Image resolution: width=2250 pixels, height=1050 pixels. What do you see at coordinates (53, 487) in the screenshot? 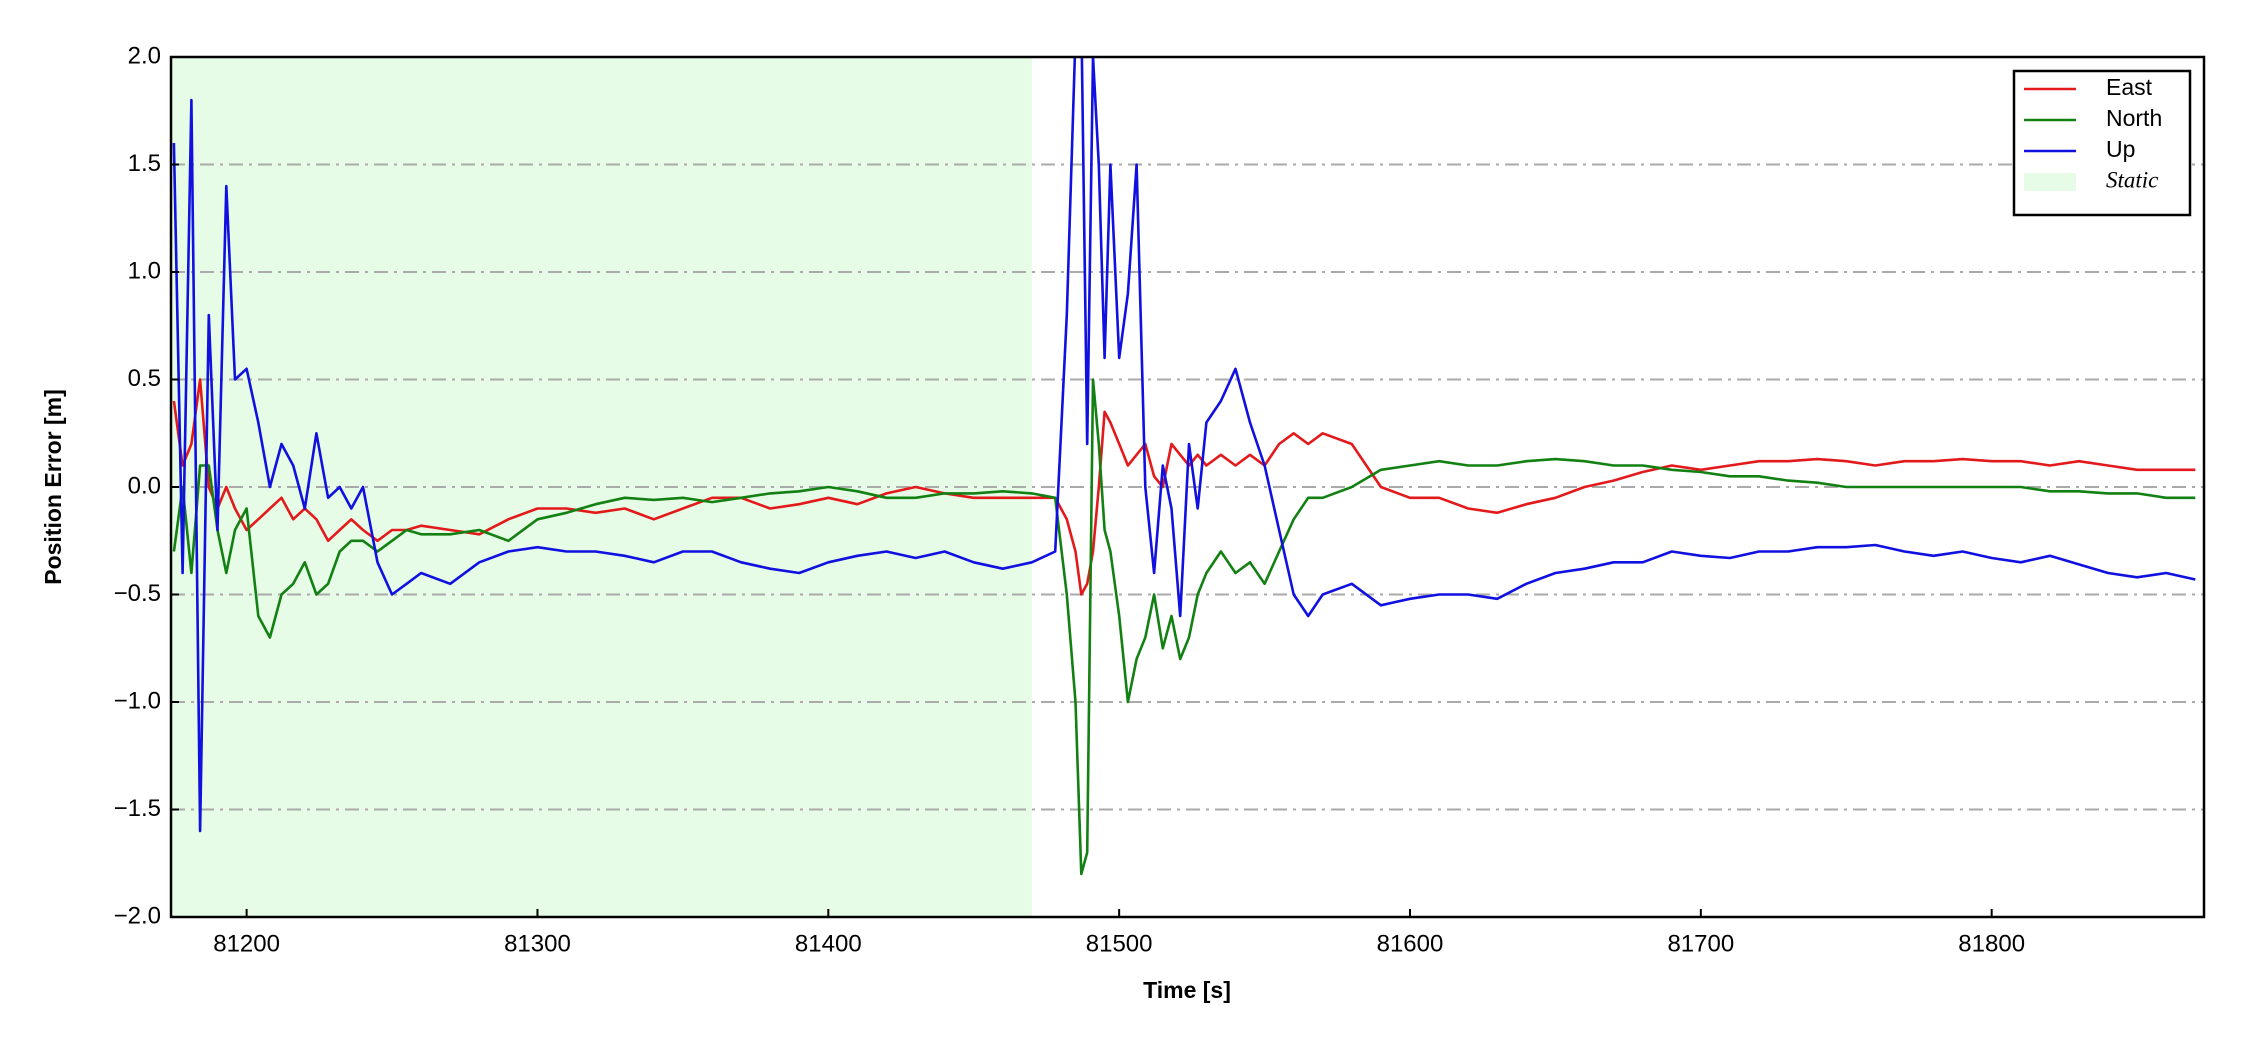
I see `y-axis-label: Position Error [m]` at bounding box center [53, 487].